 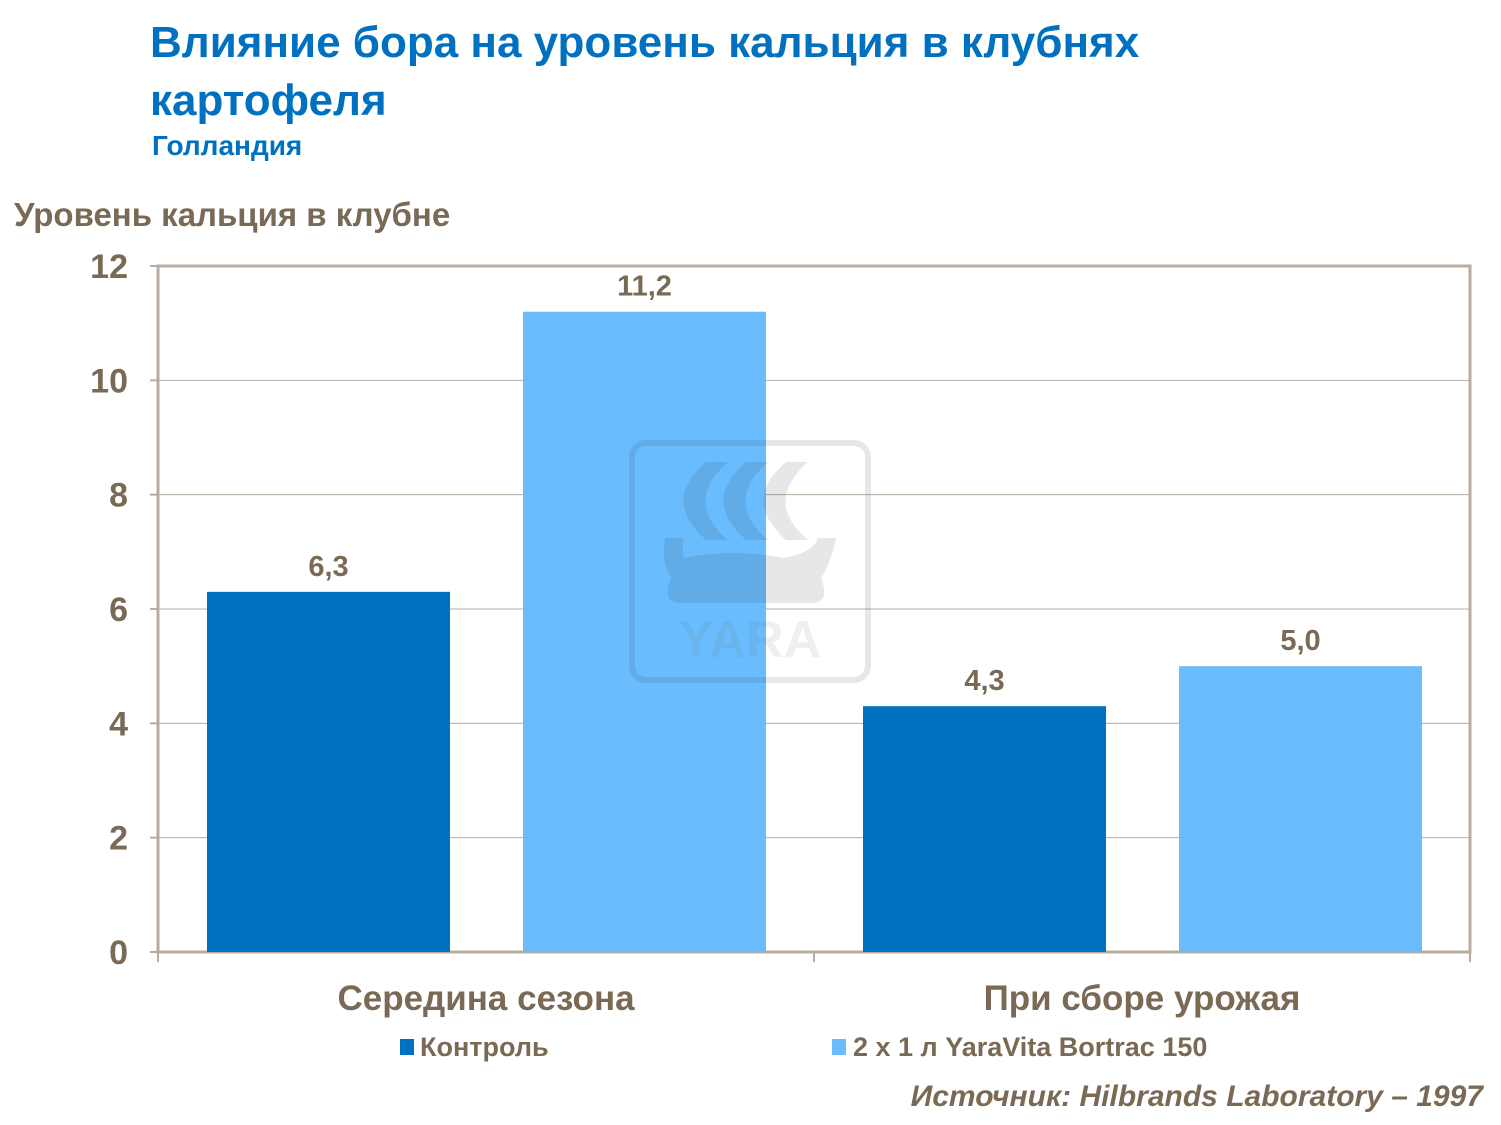 I want to click on data-label: 6,3, so click(x=328, y=567).